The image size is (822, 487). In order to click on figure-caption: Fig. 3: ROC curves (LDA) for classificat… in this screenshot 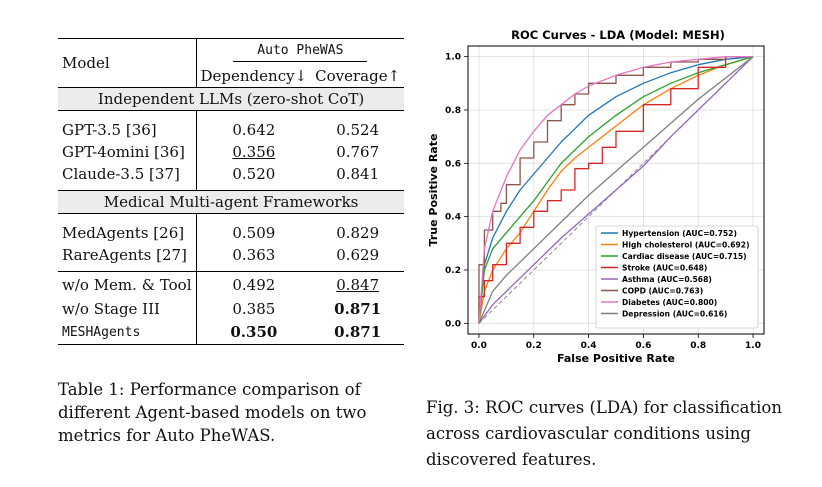, I will do `click(604, 433)`.